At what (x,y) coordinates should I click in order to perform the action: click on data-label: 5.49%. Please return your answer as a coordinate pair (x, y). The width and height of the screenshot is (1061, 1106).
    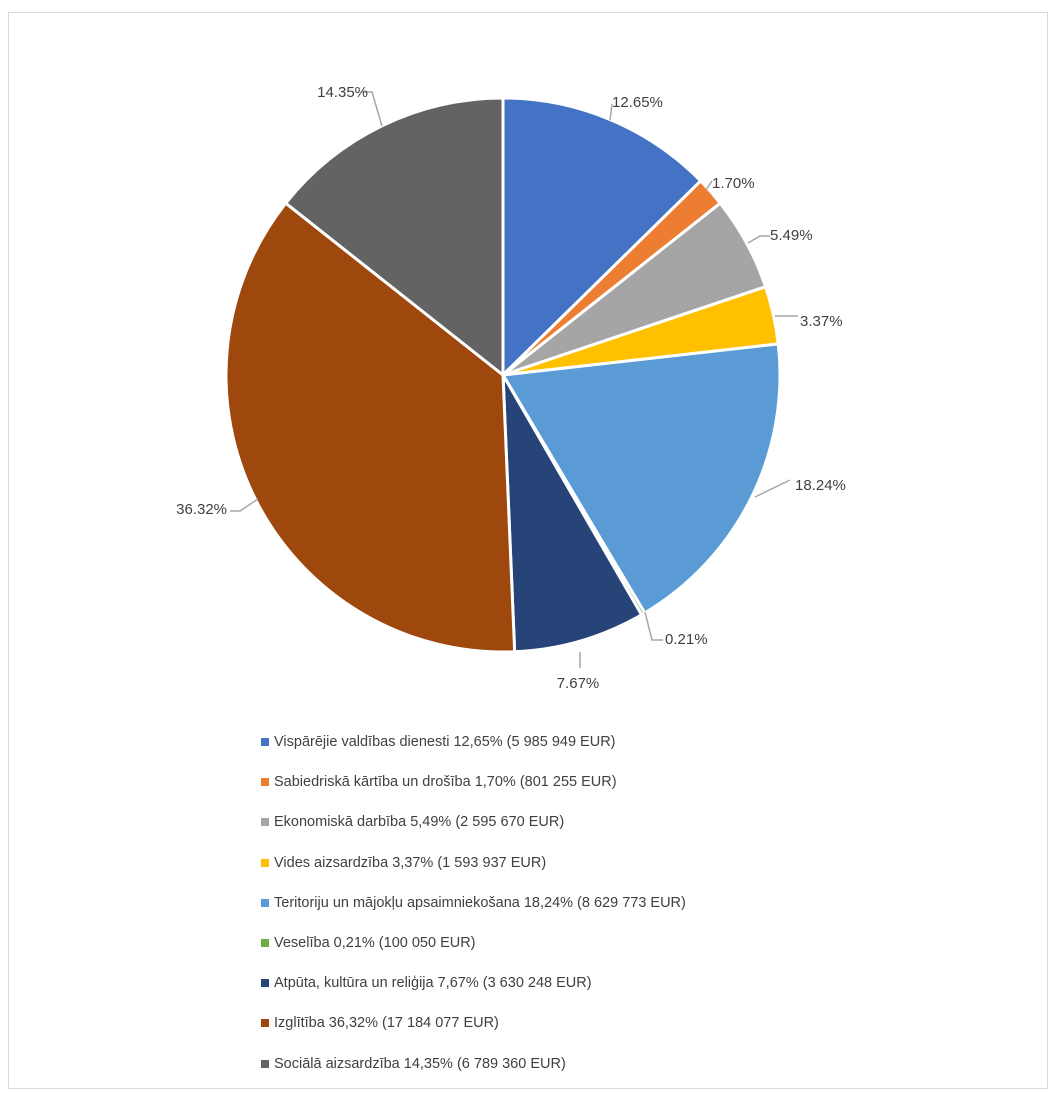
    Looking at the image, I should click on (791, 235).